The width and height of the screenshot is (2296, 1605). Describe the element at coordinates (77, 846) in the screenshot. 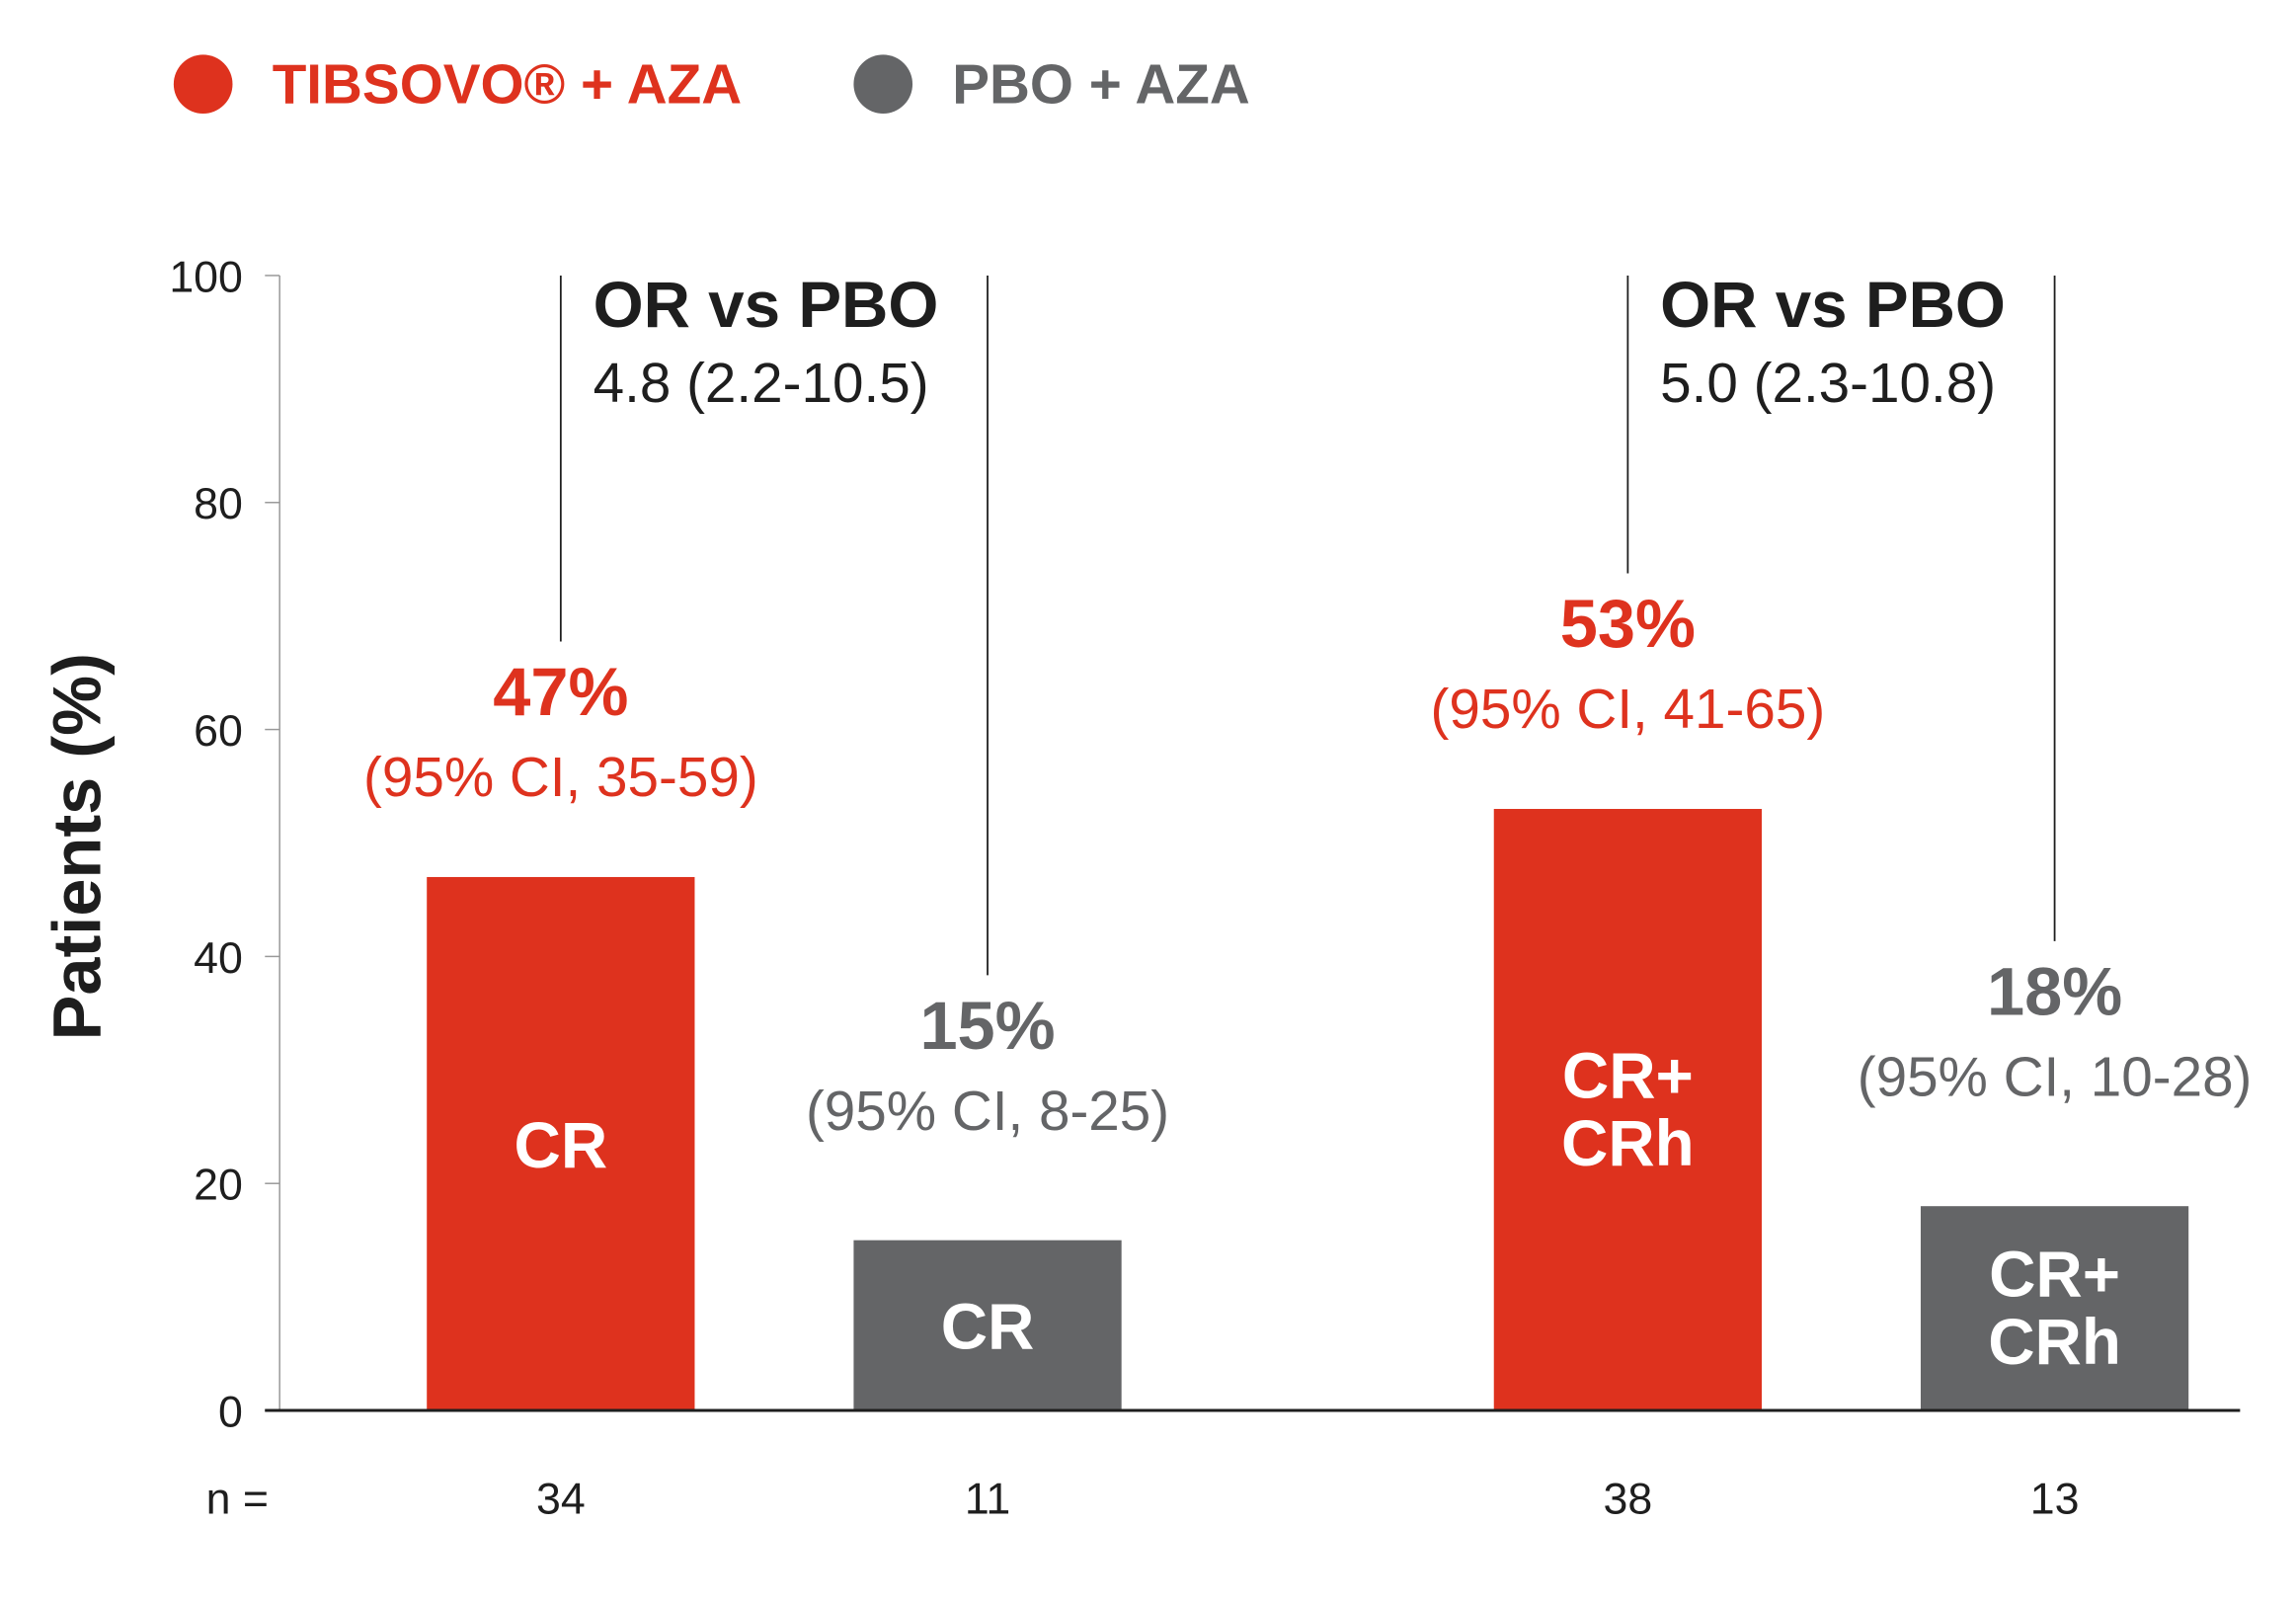

I see `y-axis-label: Patients (%)` at that location.